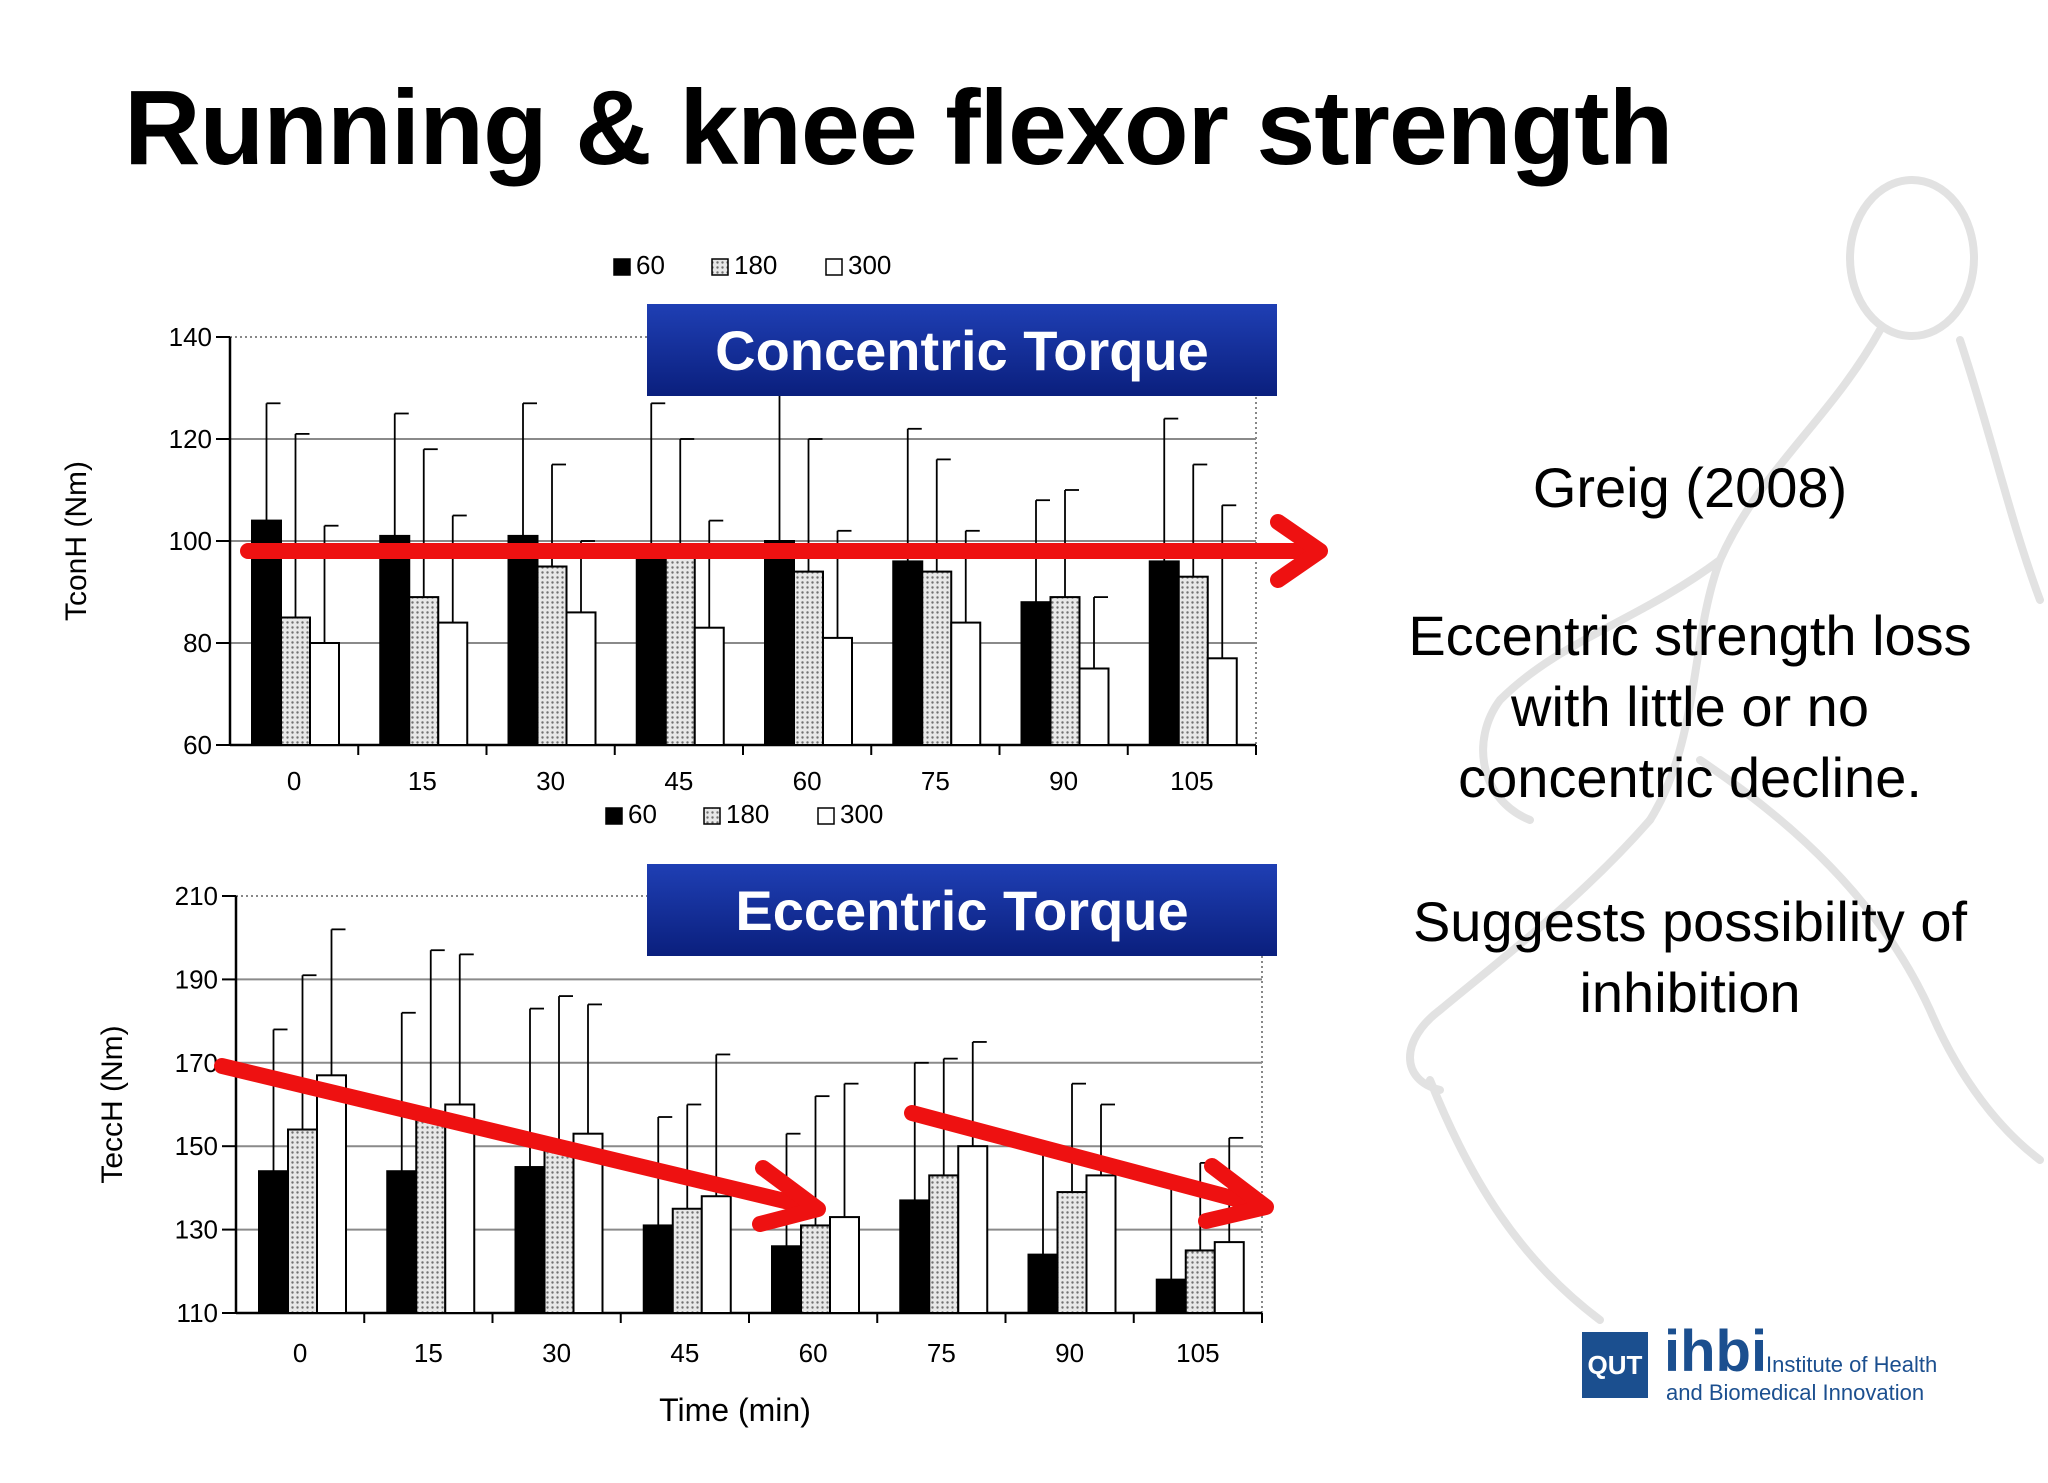 The height and width of the screenshot is (1483, 2048). What do you see at coordinates (197, 1313) in the screenshot?
I see `y-tick-label: 110` at bounding box center [197, 1313].